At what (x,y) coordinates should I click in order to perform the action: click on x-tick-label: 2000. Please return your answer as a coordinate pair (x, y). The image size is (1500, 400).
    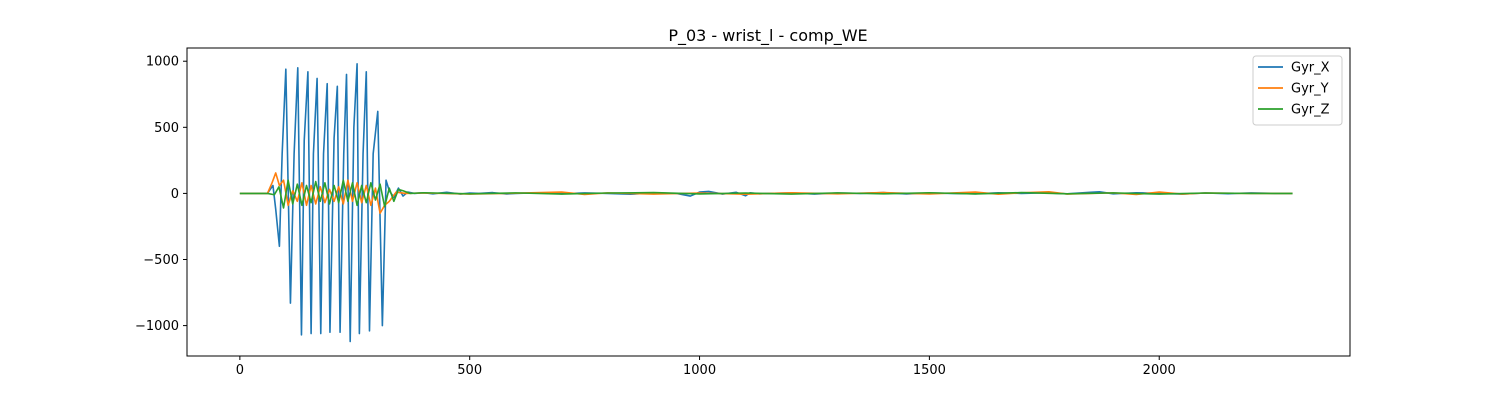
    Looking at the image, I should click on (1159, 370).